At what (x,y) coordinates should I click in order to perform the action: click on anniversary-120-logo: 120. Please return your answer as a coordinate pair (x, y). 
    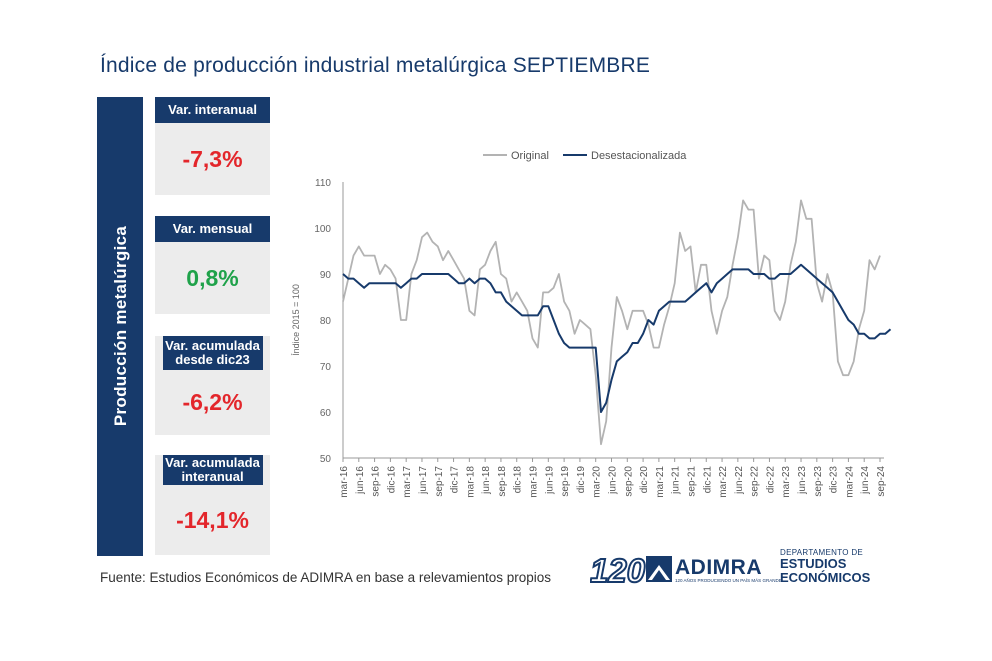
    Looking at the image, I should click on (631, 570).